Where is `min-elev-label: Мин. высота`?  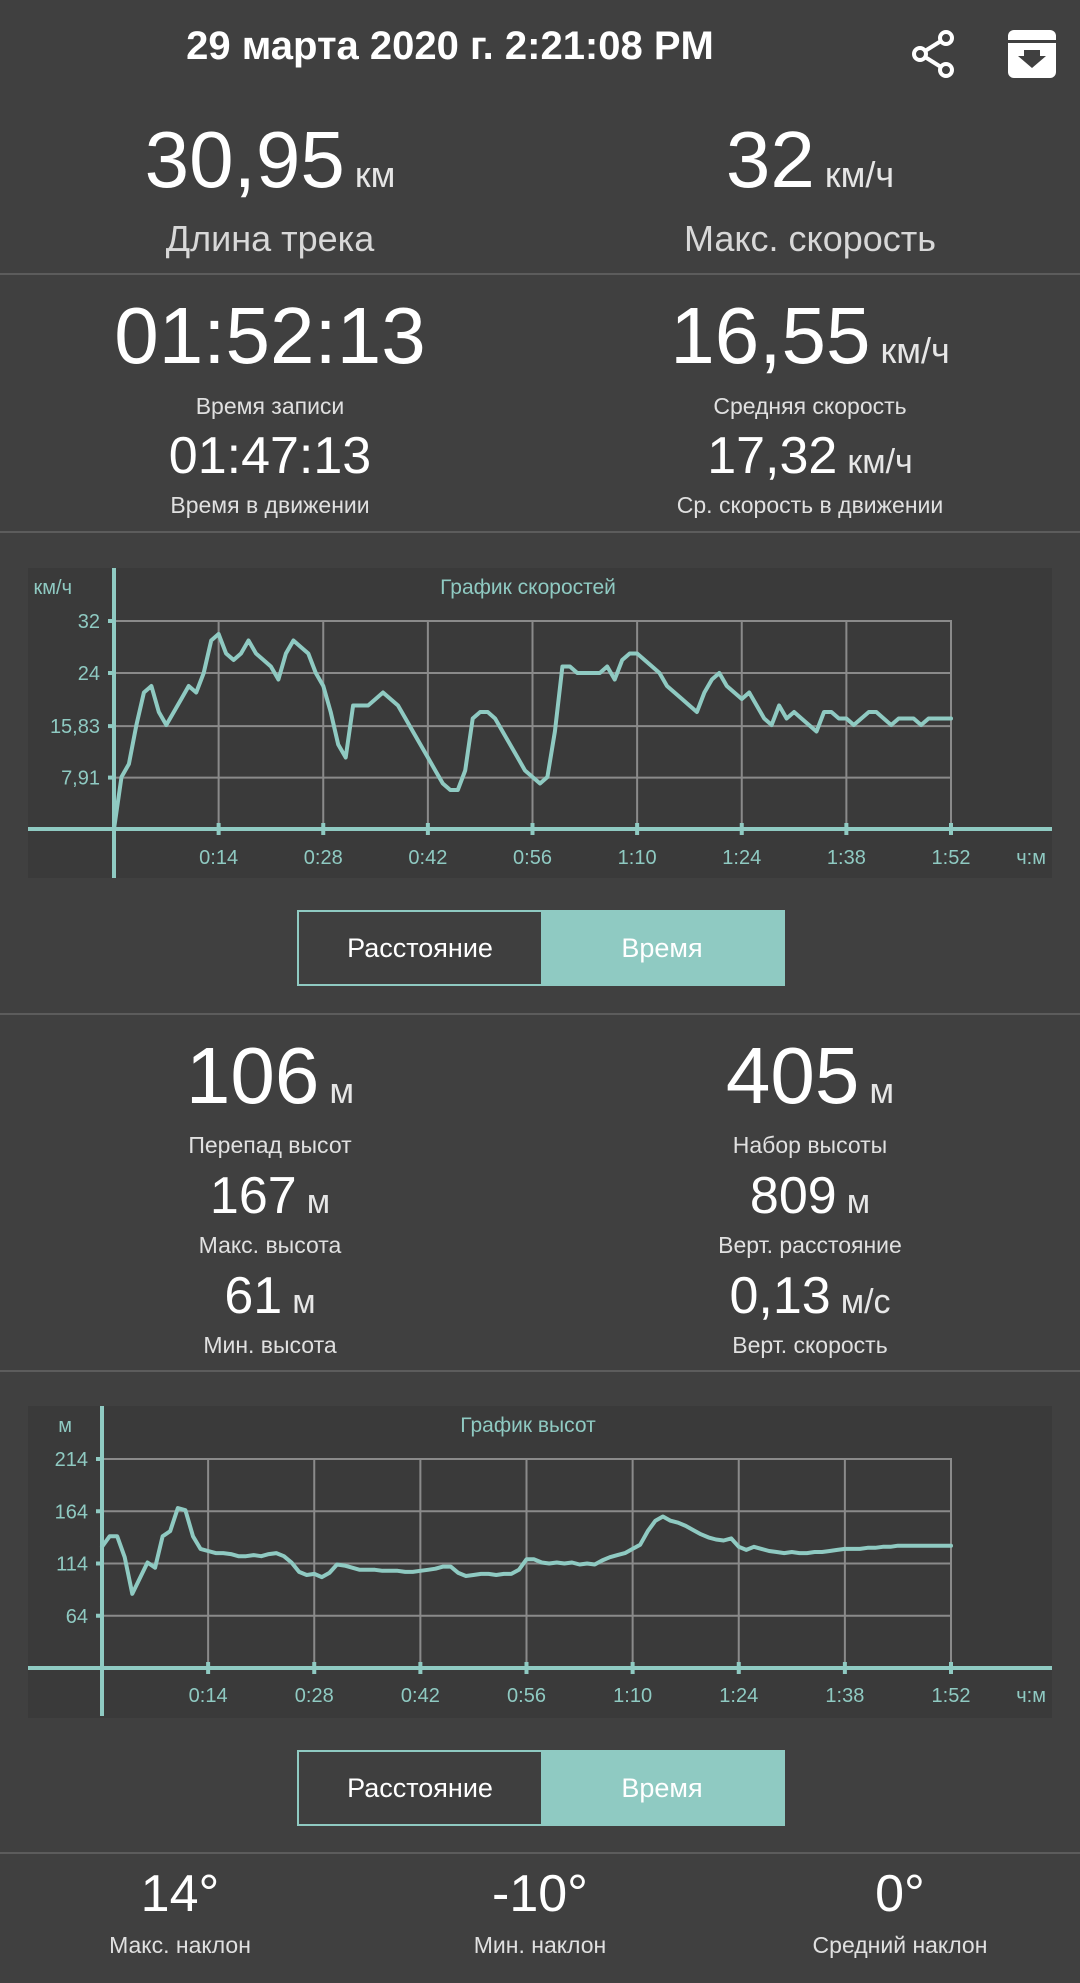
min-elev-label: Мин. высота is located at coordinates (270, 1345).